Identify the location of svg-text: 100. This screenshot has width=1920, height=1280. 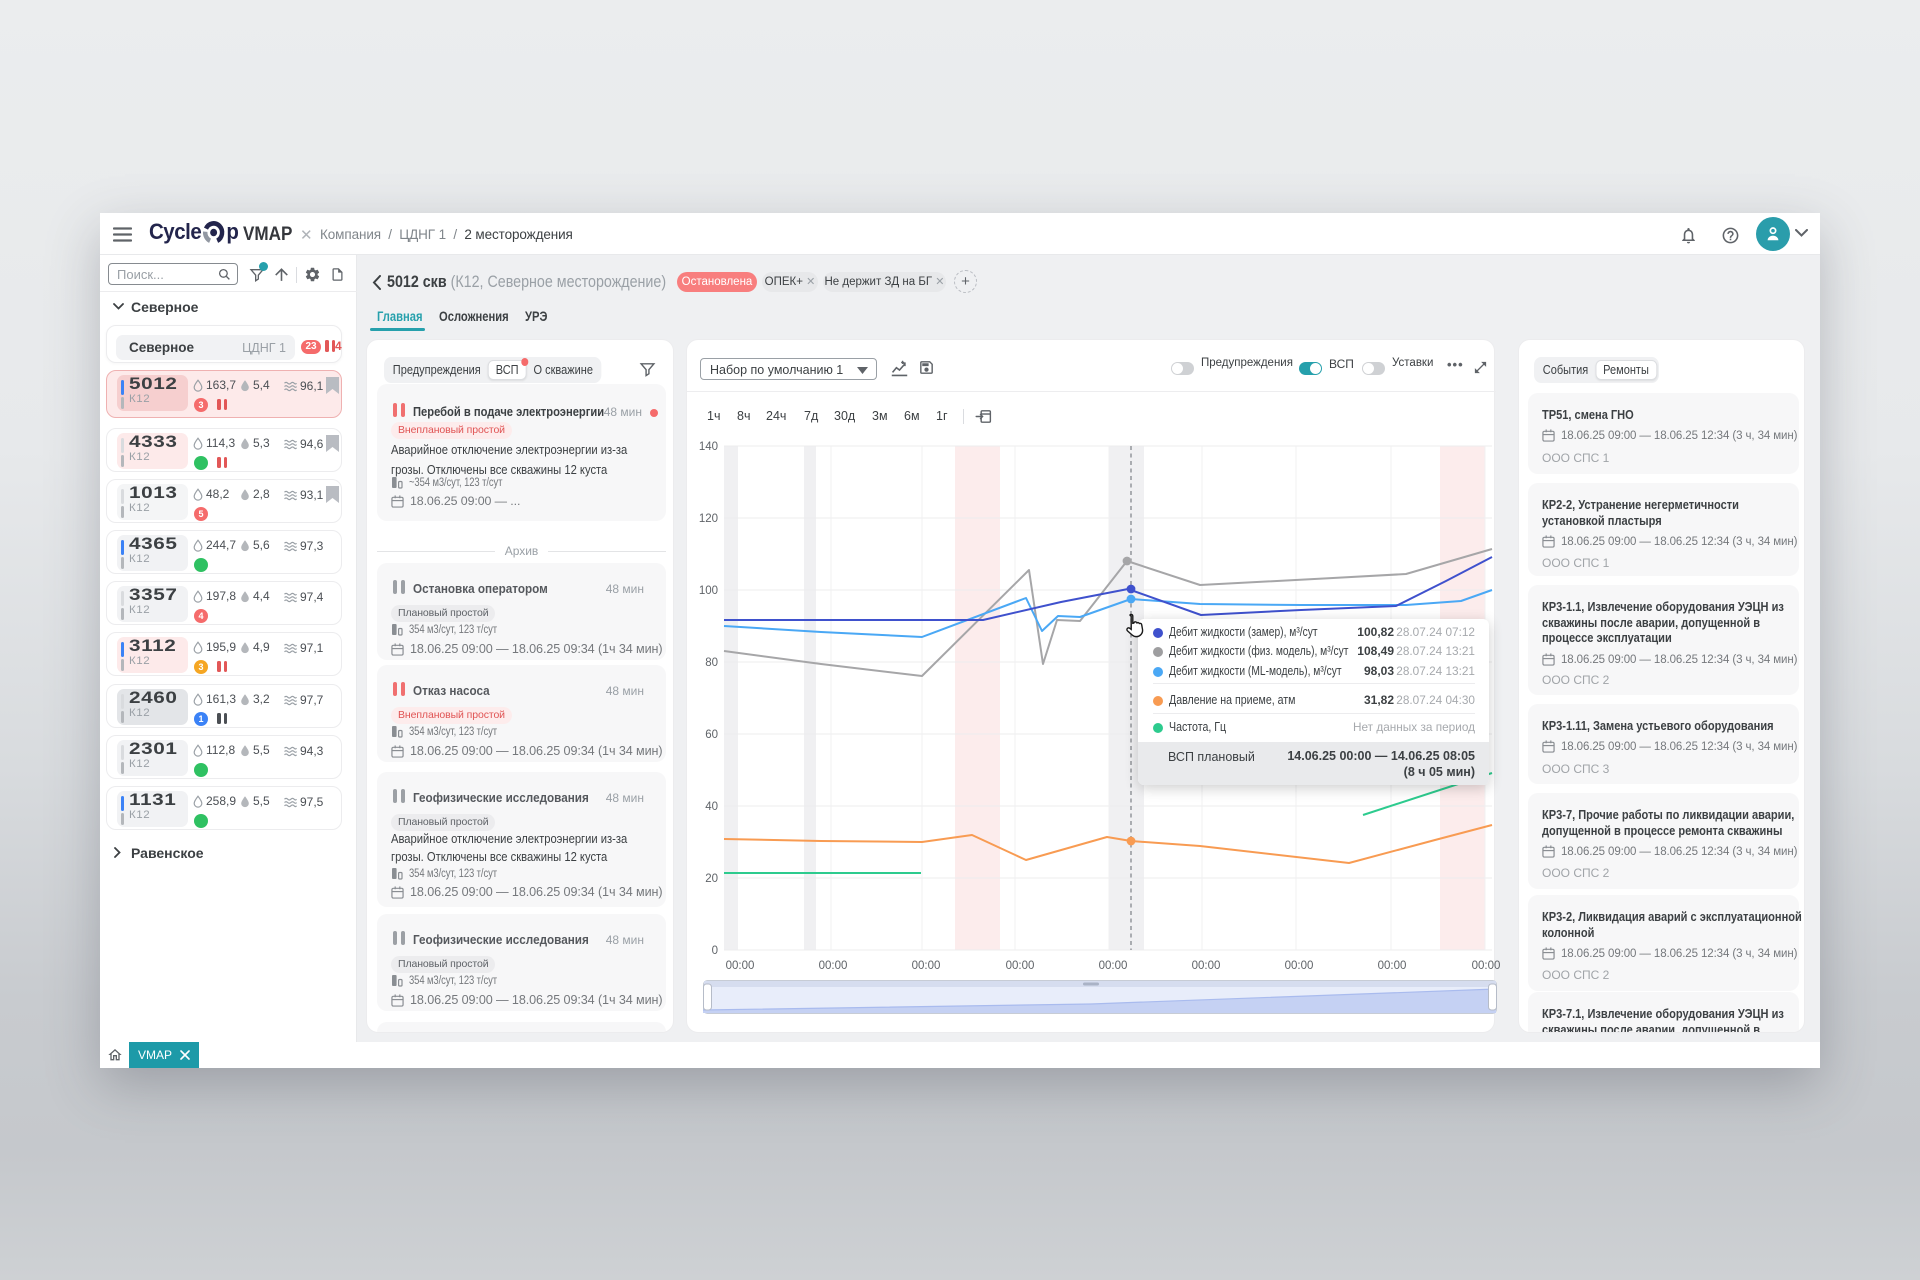
(708, 591).